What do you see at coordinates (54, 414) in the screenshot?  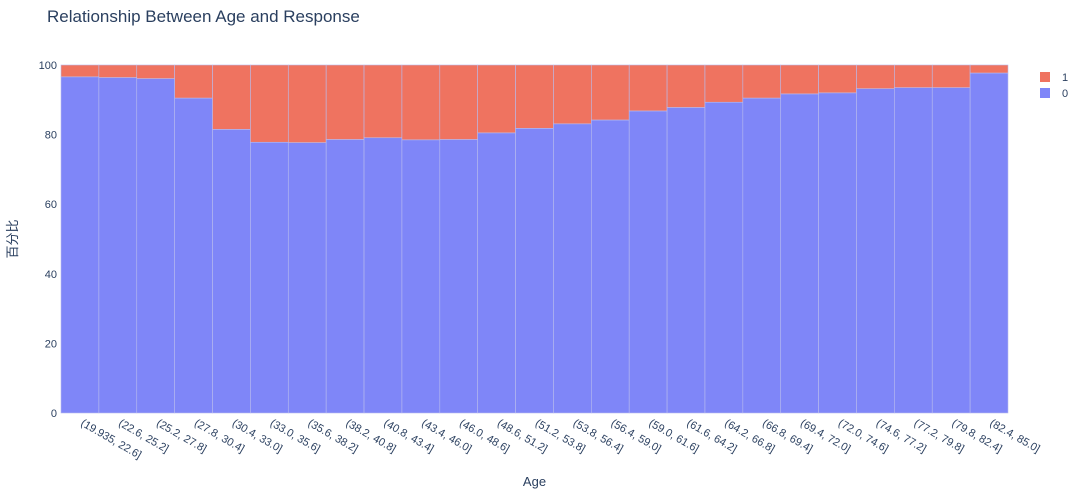 I see `y-tick-label: 0` at bounding box center [54, 414].